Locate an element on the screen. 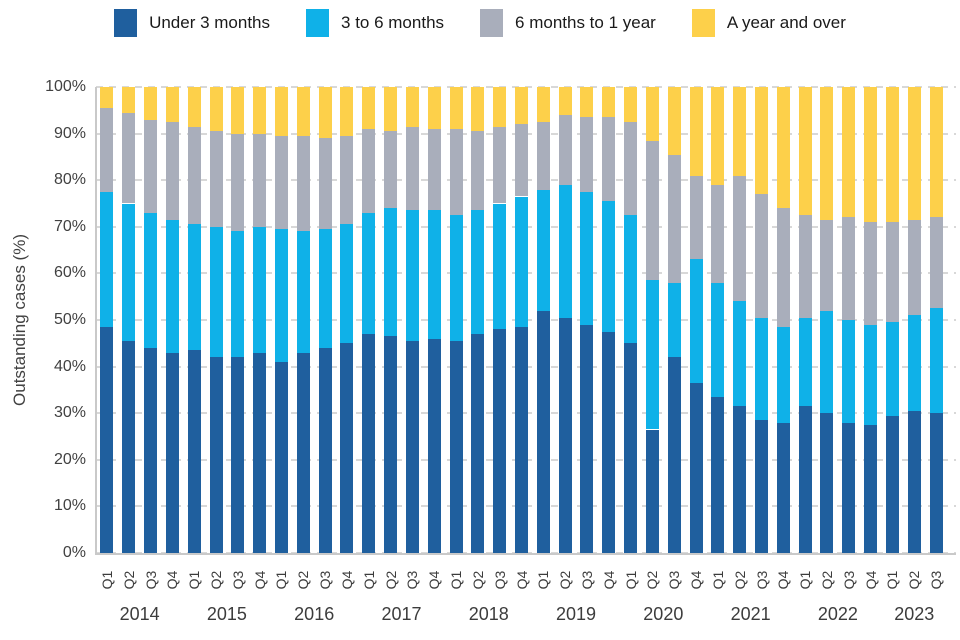  bar-2020-q2 is located at coordinates (652, 320).